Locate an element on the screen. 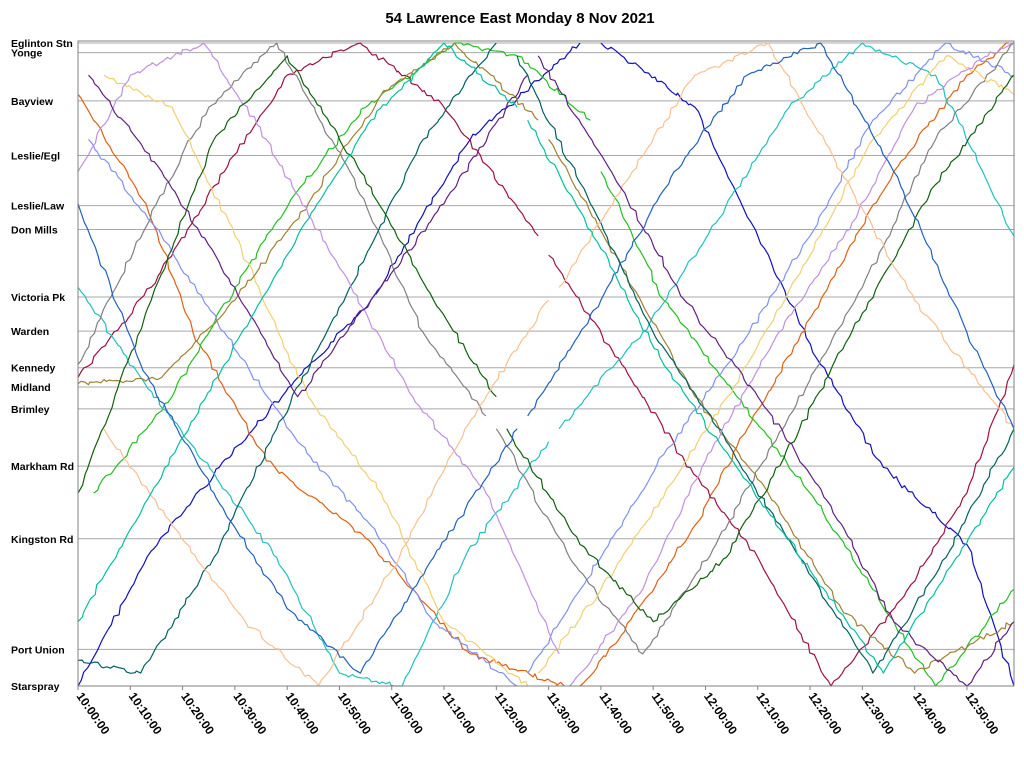 Image resolution: width=1024 pixels, height=757 pixels. time-tick-label: 11:00:00 is located at coordinates (406, 713).